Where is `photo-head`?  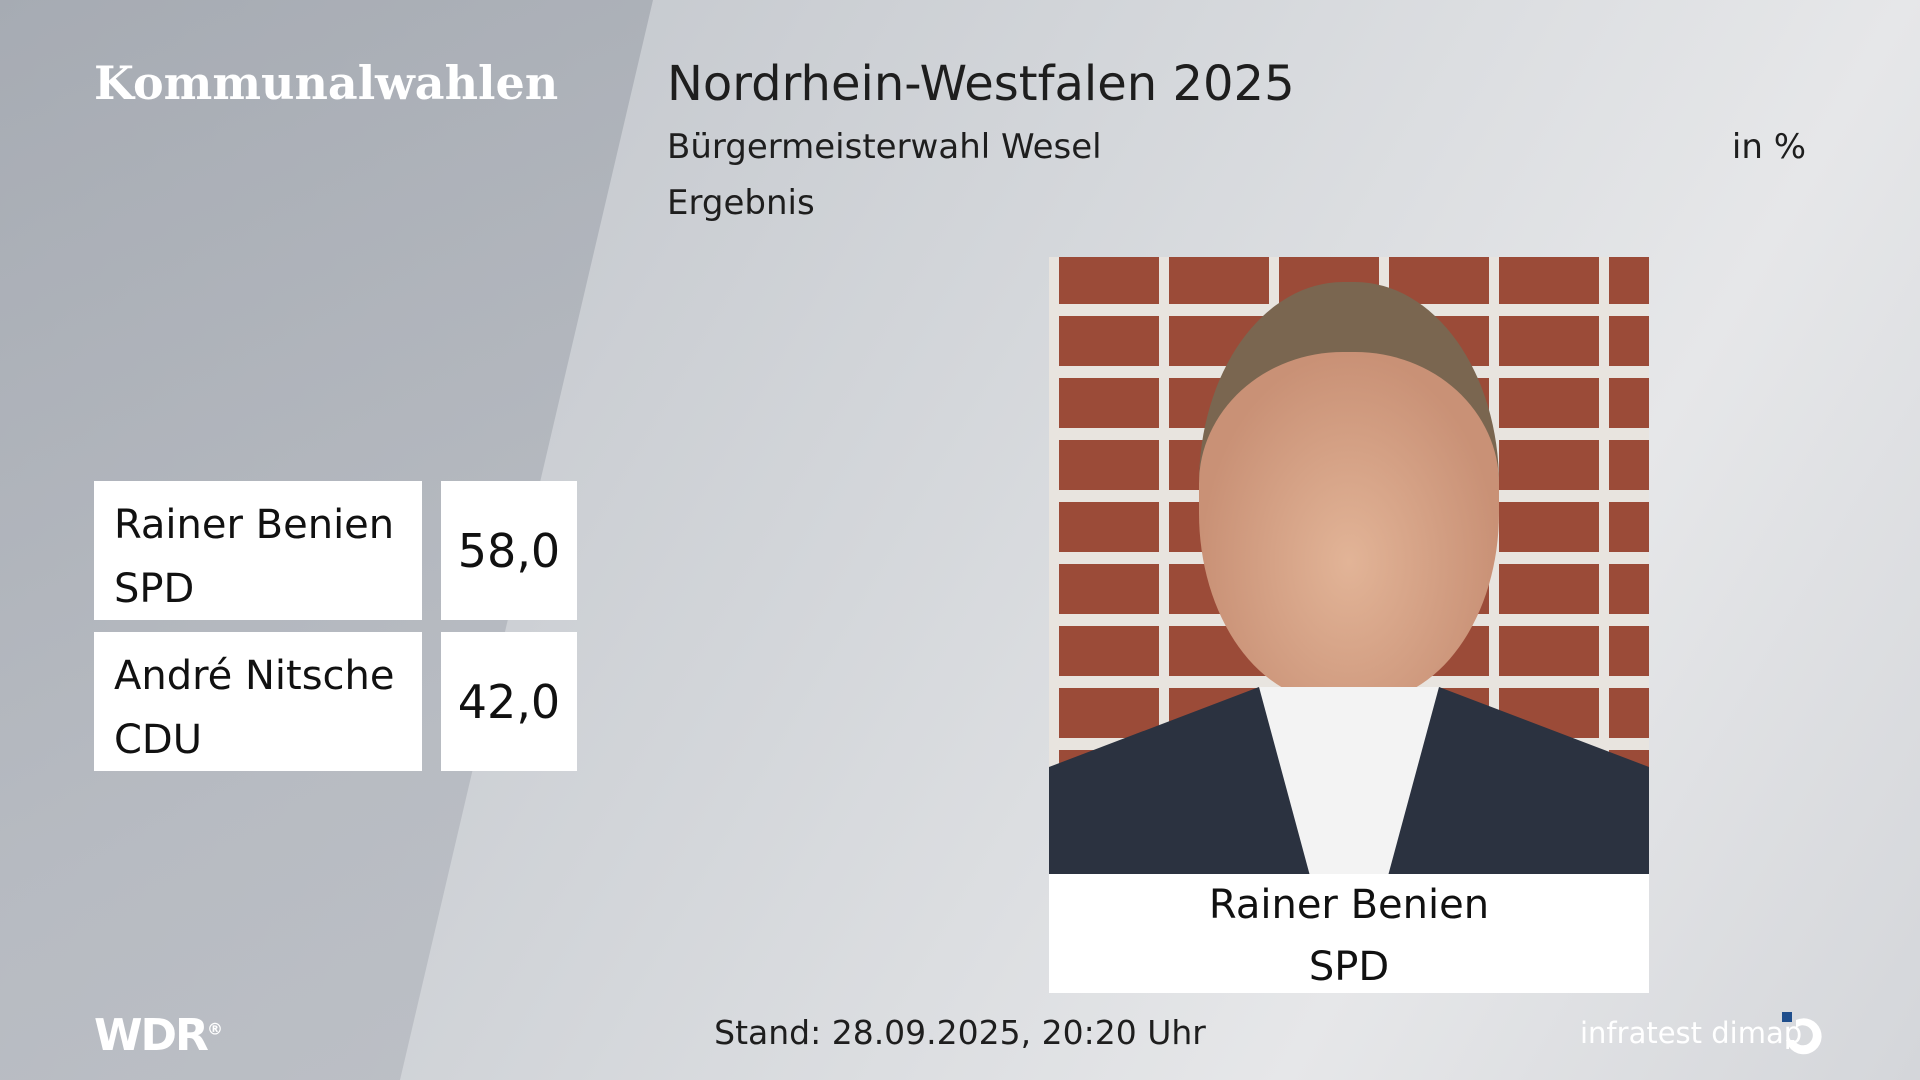 photo-head is located at coordinates (1349, 492).